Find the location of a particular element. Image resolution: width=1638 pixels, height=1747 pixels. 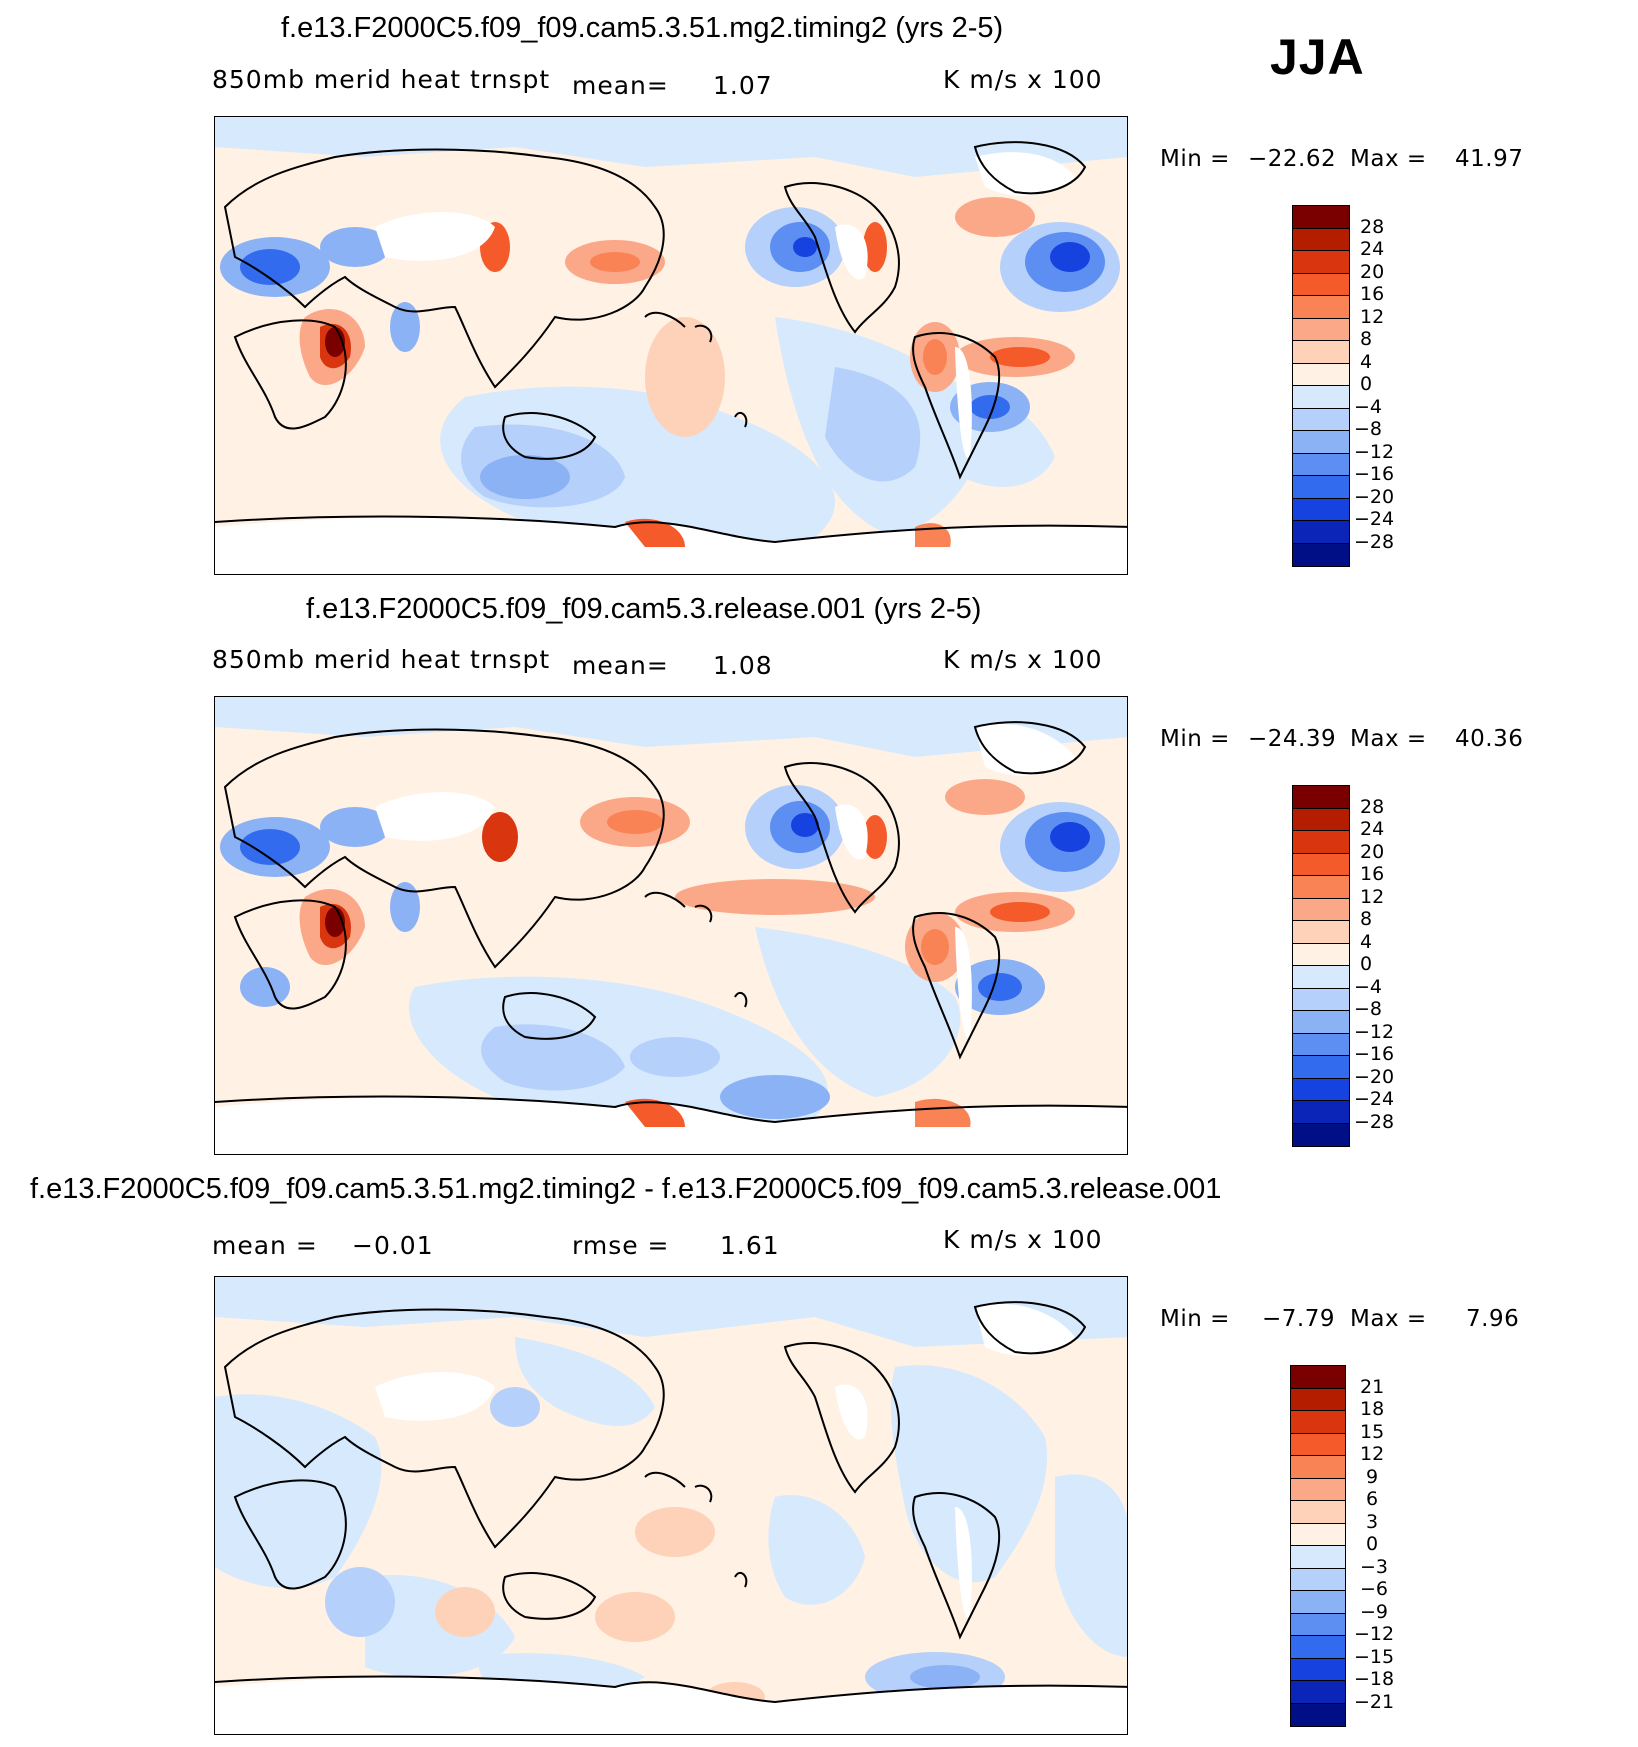

cbar-3-label: 0 is located at coordinates (1372, 1544).